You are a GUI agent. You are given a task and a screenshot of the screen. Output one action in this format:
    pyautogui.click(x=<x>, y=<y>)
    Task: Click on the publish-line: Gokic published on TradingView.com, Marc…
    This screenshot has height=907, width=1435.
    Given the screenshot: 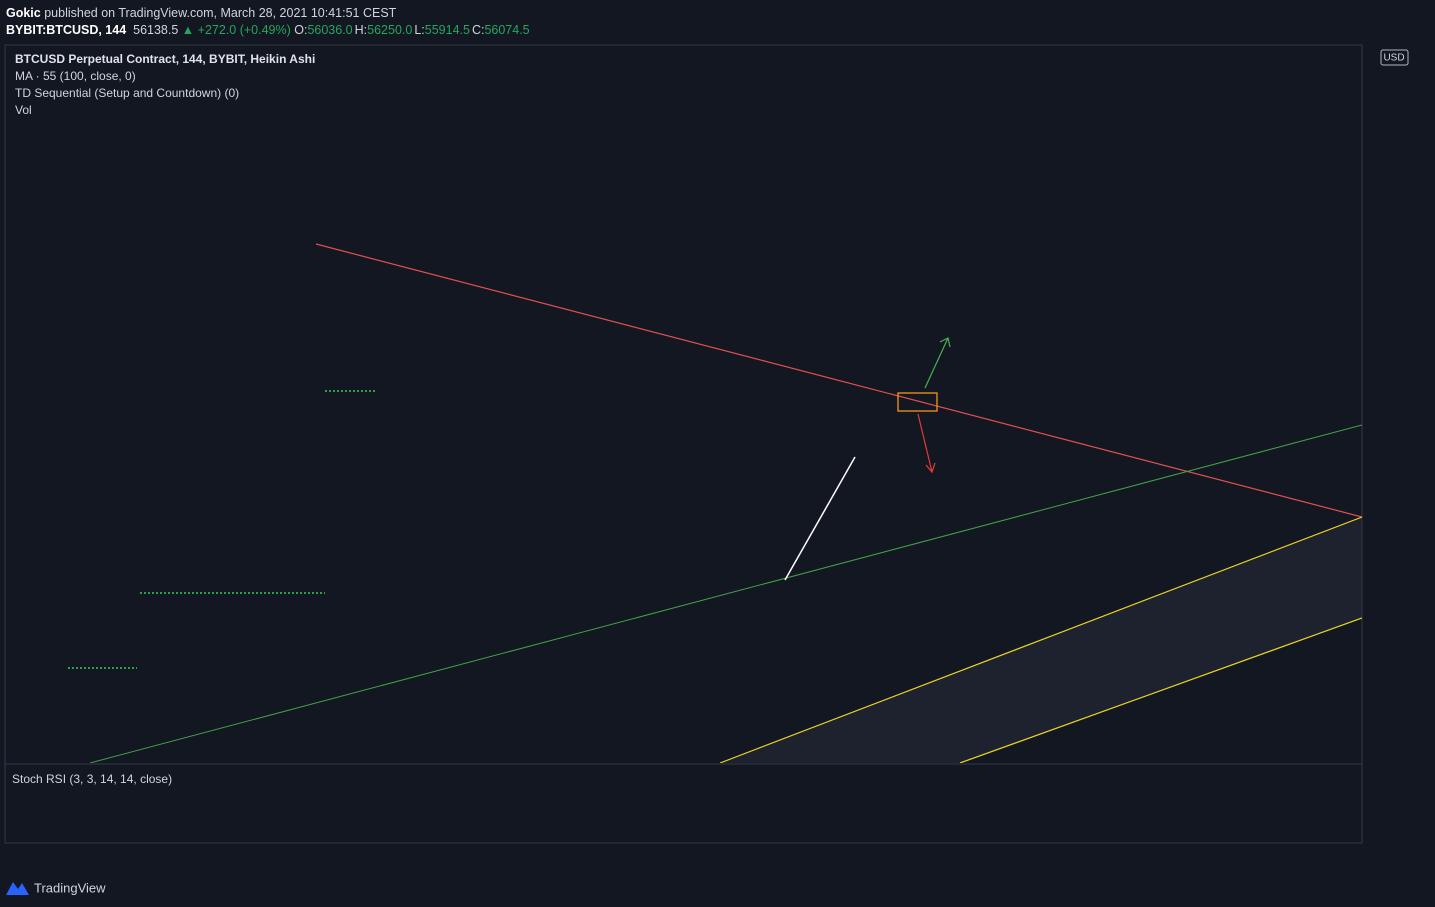 What is the action you would take?
    pyautogui.click(x=269, y=13)
    